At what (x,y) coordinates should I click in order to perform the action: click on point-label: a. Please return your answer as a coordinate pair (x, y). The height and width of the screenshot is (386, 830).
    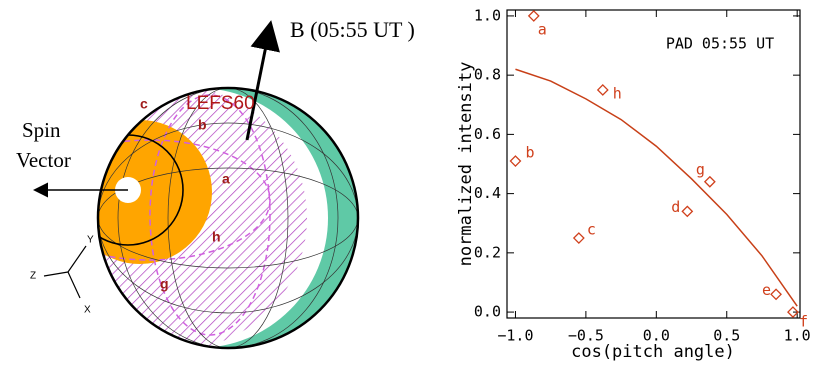
    Looking at the image, I should click on (542, 29).